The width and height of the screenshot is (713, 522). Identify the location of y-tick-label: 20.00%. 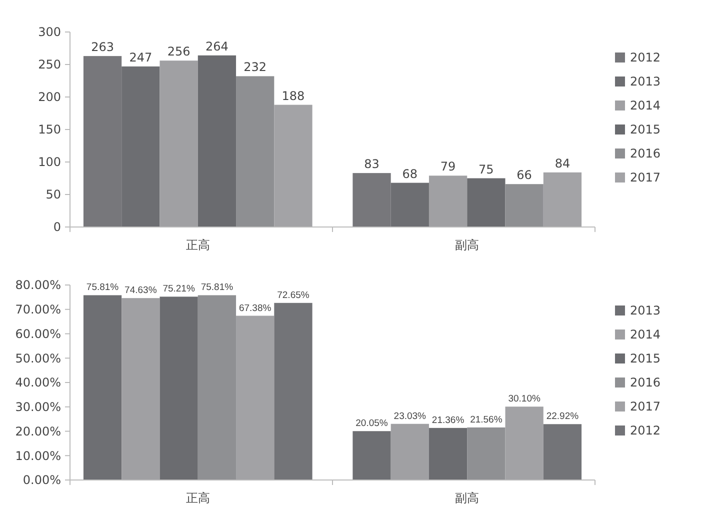
(38, 431).